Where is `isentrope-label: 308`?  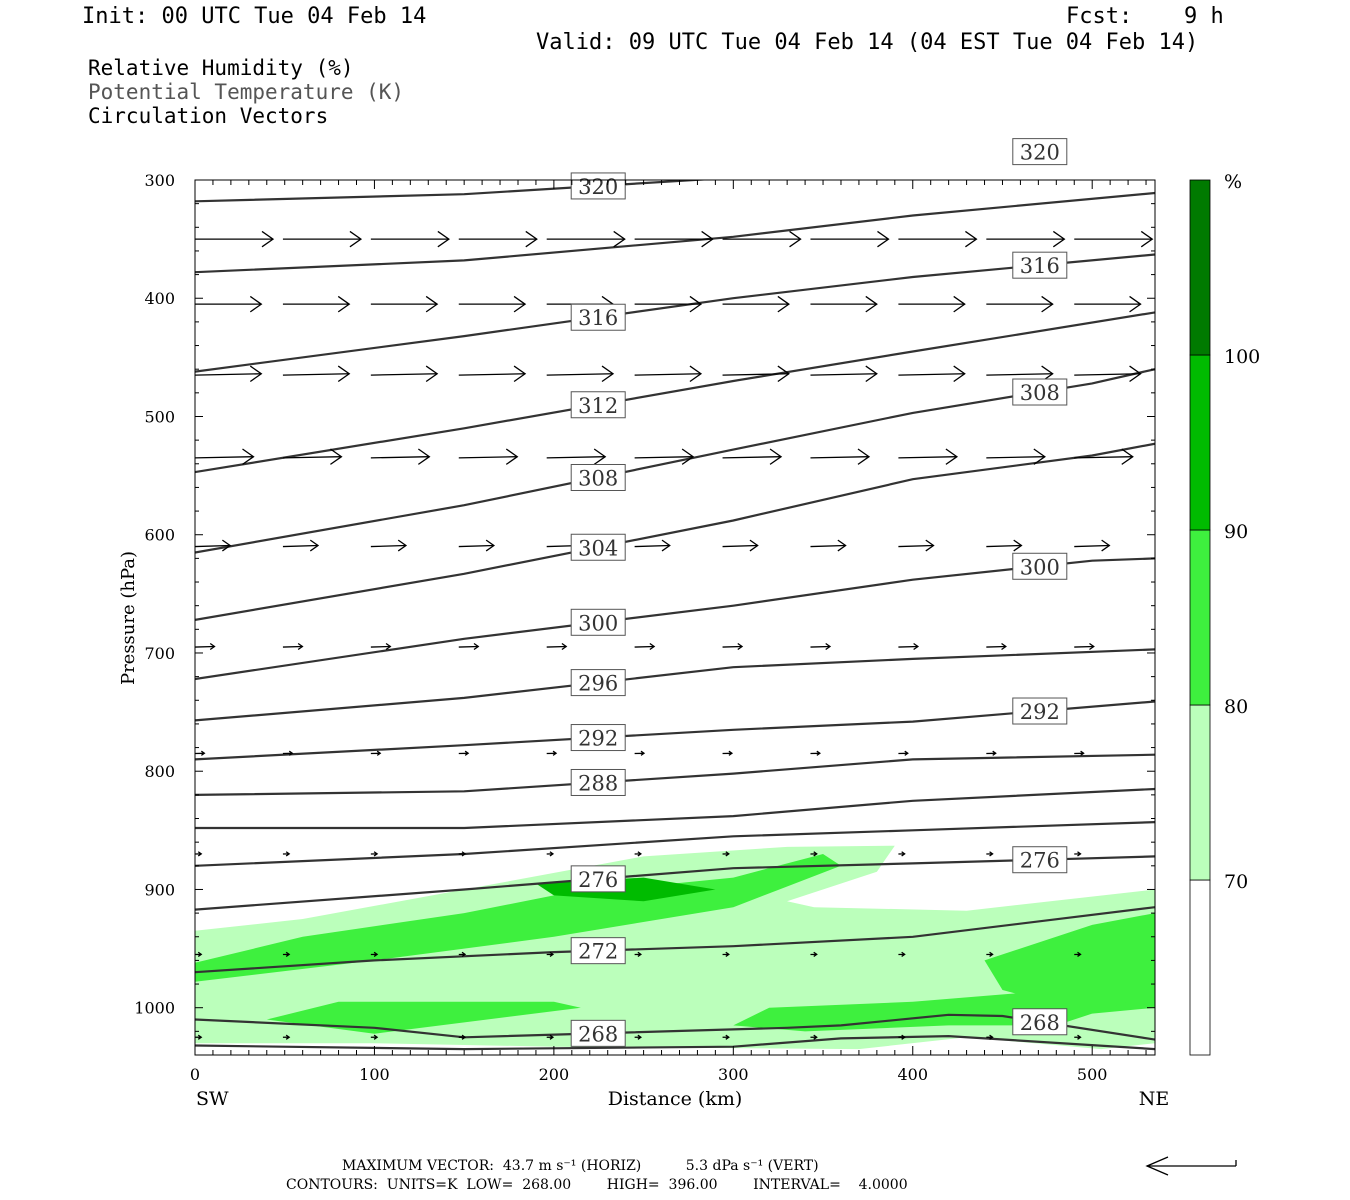 isentrope-label: 308 is located at coordinates (1040, 393).